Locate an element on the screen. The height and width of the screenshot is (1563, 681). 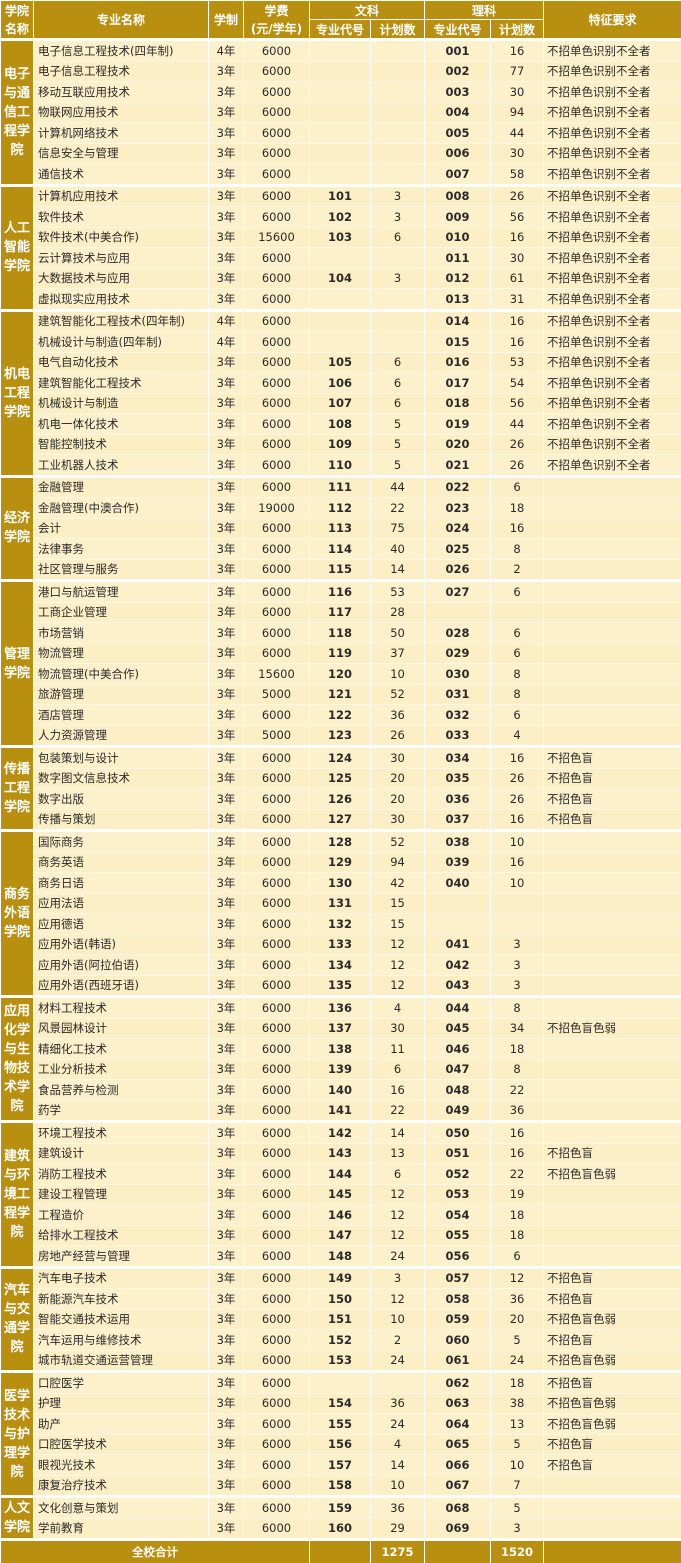
wen-code: 122 is located at coordinates (340, 715).